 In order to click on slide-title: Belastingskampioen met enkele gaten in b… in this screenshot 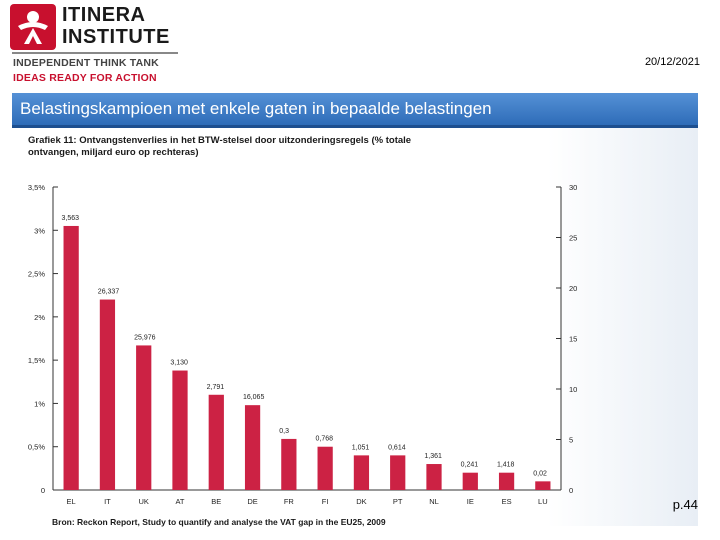, I will do `click(256, 108)`.